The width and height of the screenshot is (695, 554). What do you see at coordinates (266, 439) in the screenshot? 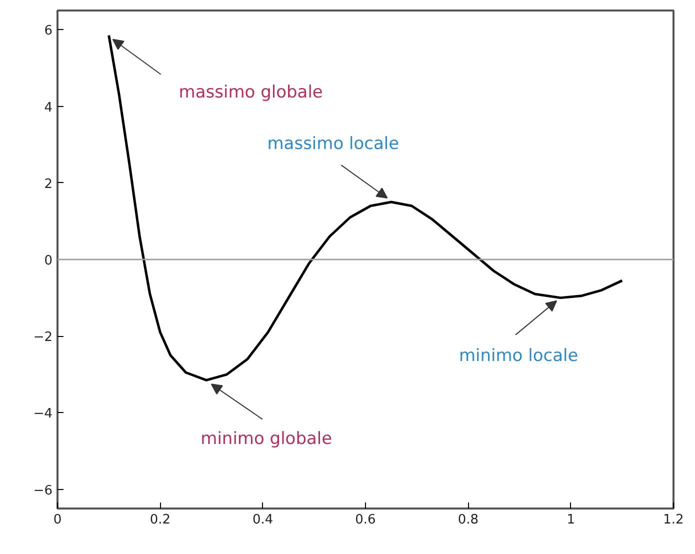
I see `annotation: minimo globale` at bounding box center [266, 439].